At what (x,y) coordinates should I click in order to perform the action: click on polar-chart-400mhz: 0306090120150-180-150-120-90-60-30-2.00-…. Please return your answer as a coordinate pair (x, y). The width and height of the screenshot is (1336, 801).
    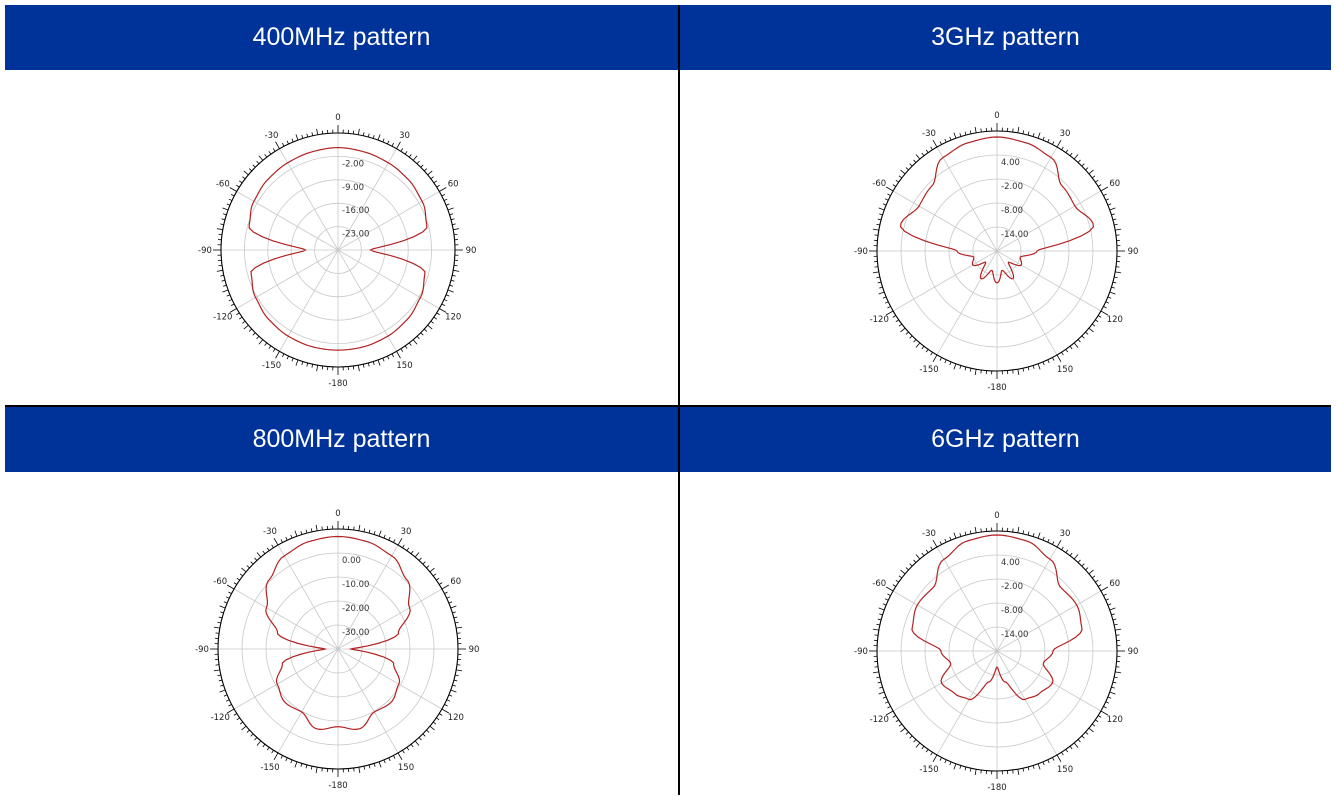
    Looking at the image, I should click on (338, 250).